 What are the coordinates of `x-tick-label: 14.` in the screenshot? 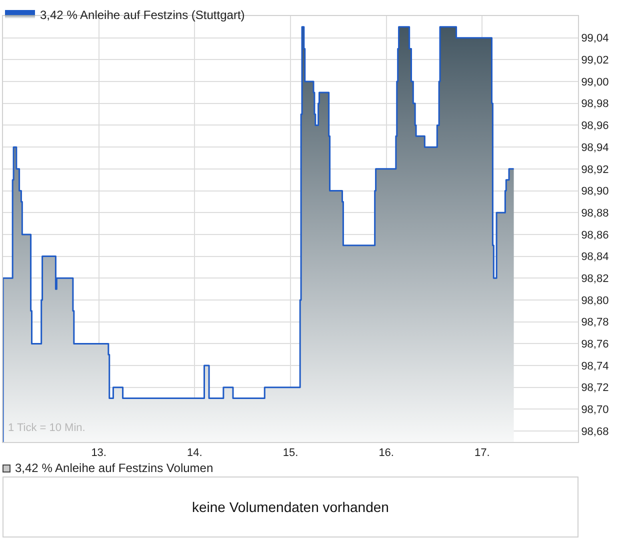 It's located at (194, 453).